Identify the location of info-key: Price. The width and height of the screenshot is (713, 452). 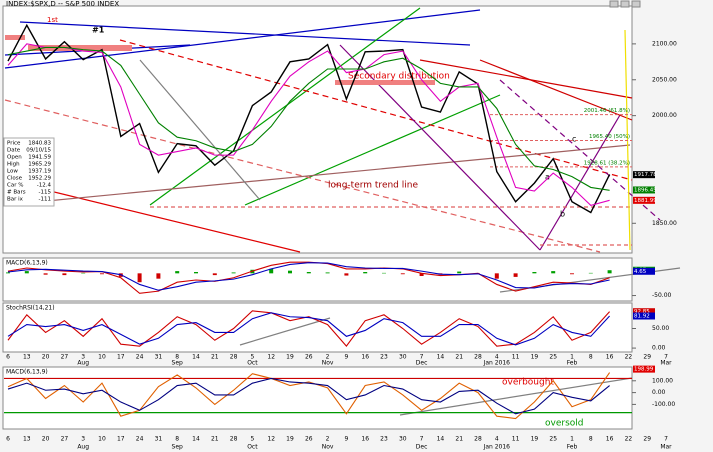
(14, 144).